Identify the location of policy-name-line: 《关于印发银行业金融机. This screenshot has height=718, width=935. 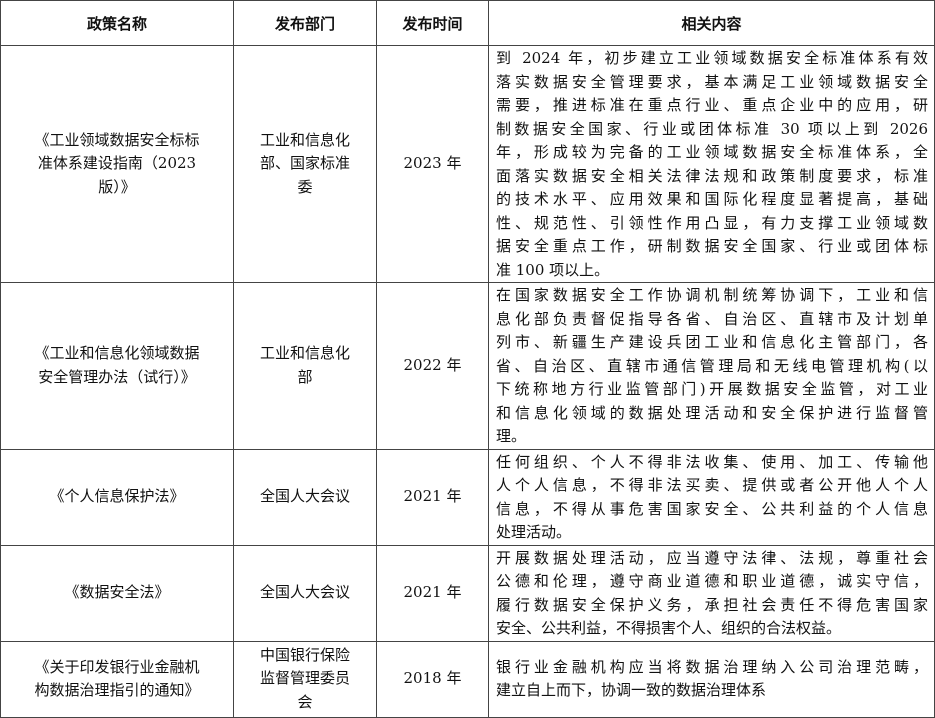
(117, 666).